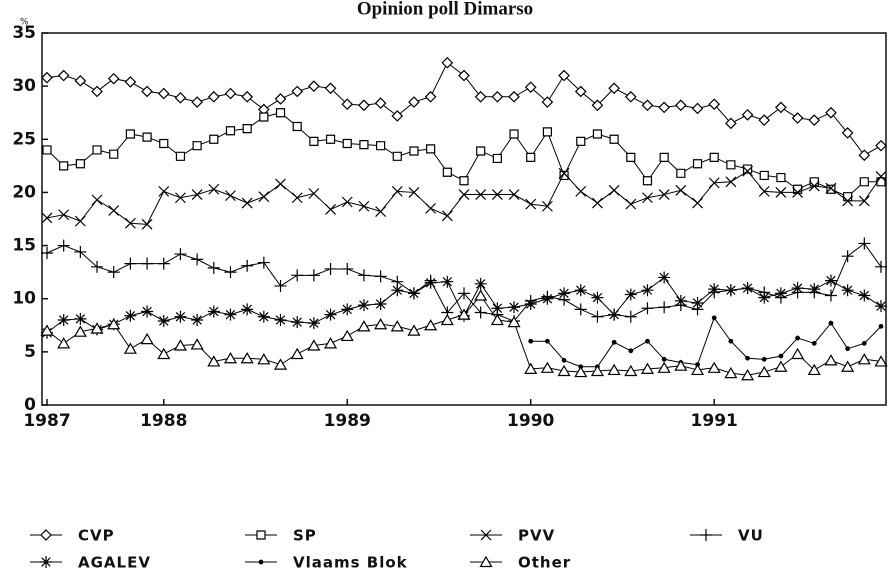  Describe the element at coordinates (24, 246) in the screenshot. I see `y-tick-label: 15` at that location.